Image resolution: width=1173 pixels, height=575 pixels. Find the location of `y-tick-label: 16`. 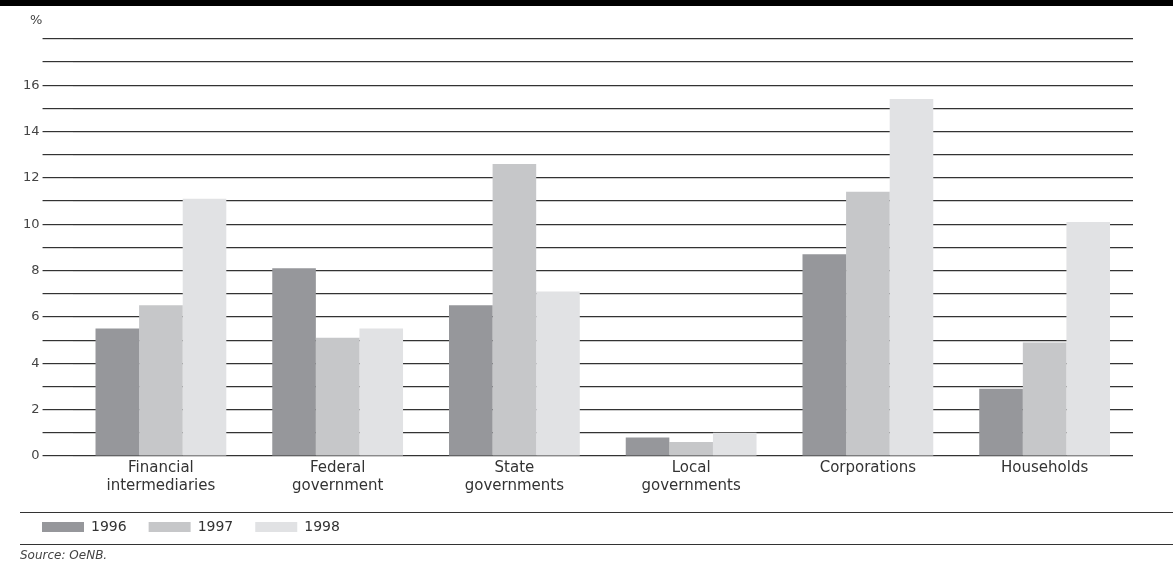

y-tick-label: 16 is located at coordinates (31, 84).